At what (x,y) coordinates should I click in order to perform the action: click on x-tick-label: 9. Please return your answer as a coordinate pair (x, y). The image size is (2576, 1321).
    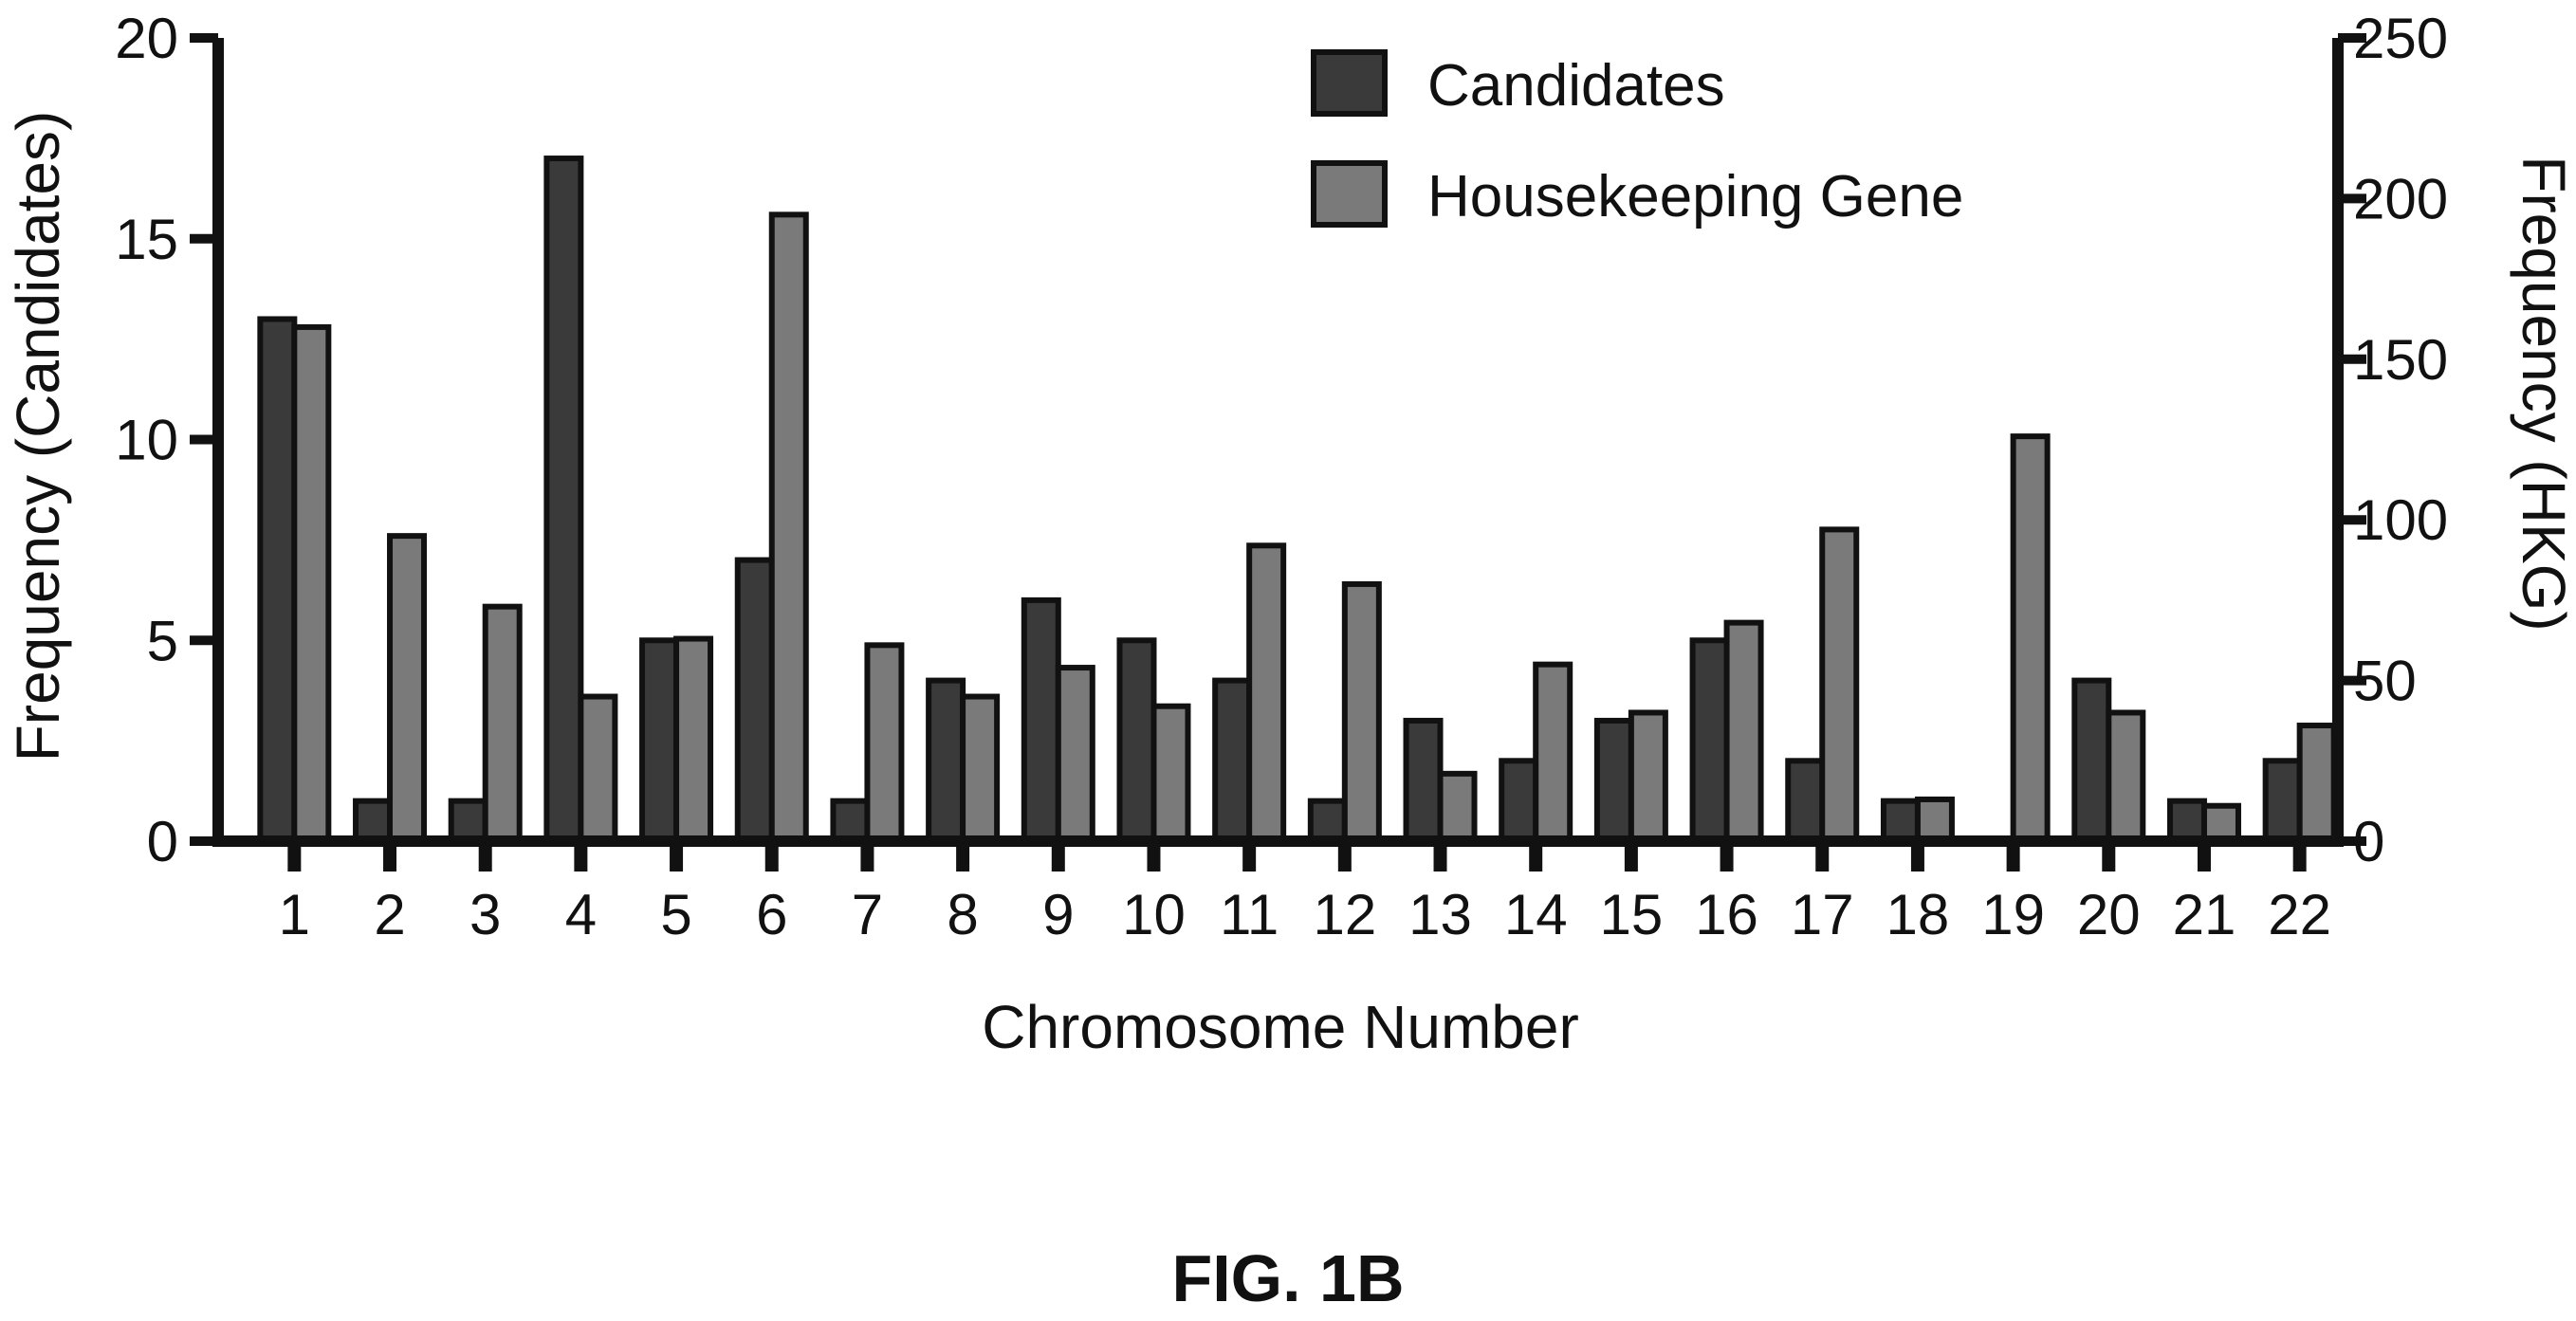
    Looking at the image, I should click on (1058, 915).